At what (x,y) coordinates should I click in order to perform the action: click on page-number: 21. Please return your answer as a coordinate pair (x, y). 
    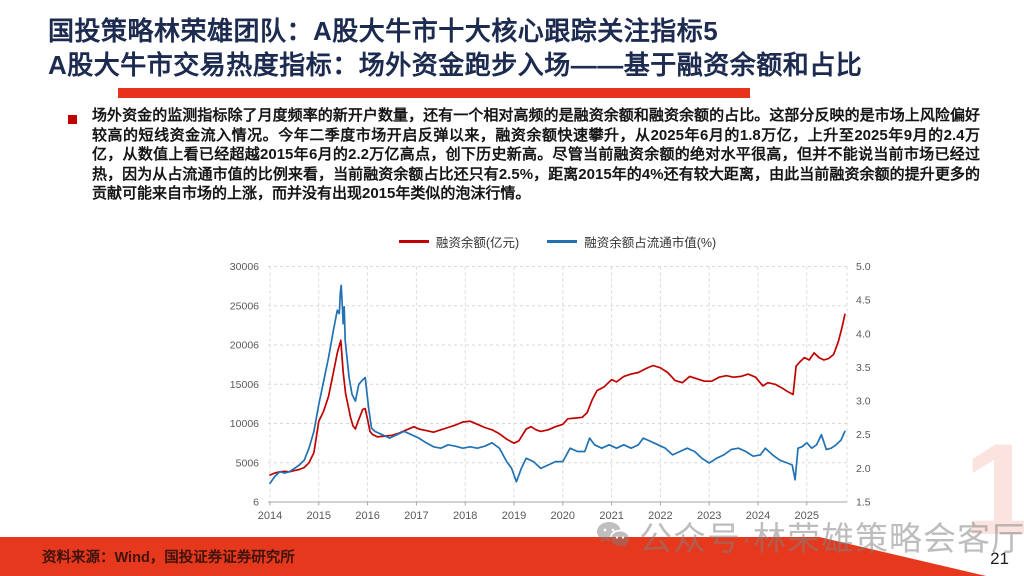
    Looking at the image, I should click on (999, 558).